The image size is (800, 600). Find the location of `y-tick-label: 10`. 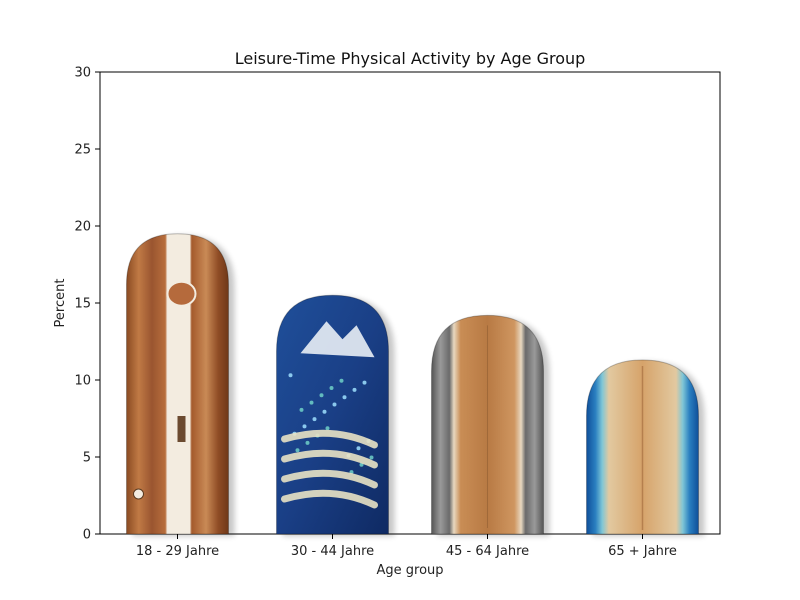

y-tick-label: 10 is located at coordinates (82, 381).